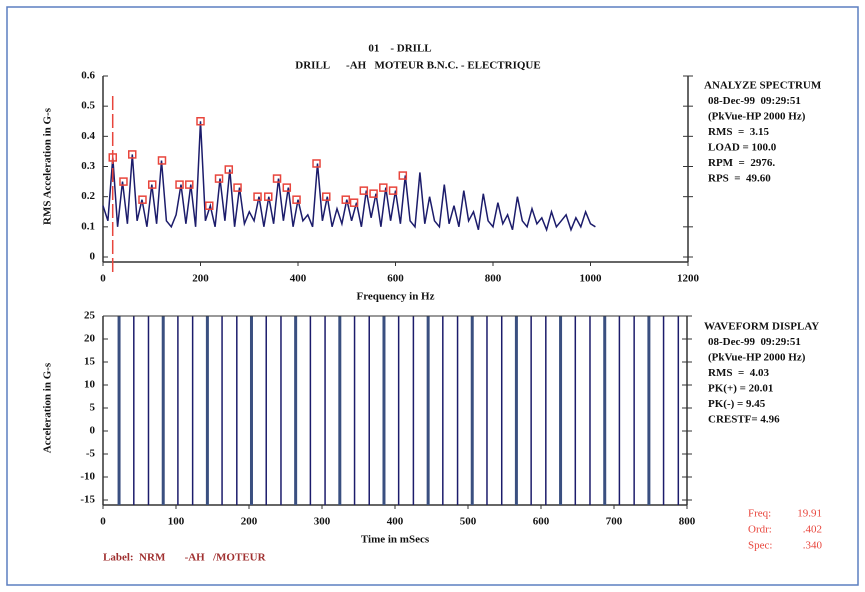 Image resolution: width=865 pixels, height=592 pixels. Describe the element at coordinates (813, 546) in the screenshot. I see `cursor-value: .340` at that location.